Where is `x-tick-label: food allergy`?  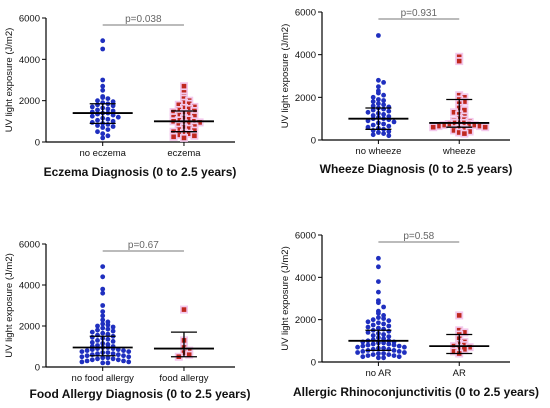
x-tick-label: food allergy is located at coordinates (183, 378).